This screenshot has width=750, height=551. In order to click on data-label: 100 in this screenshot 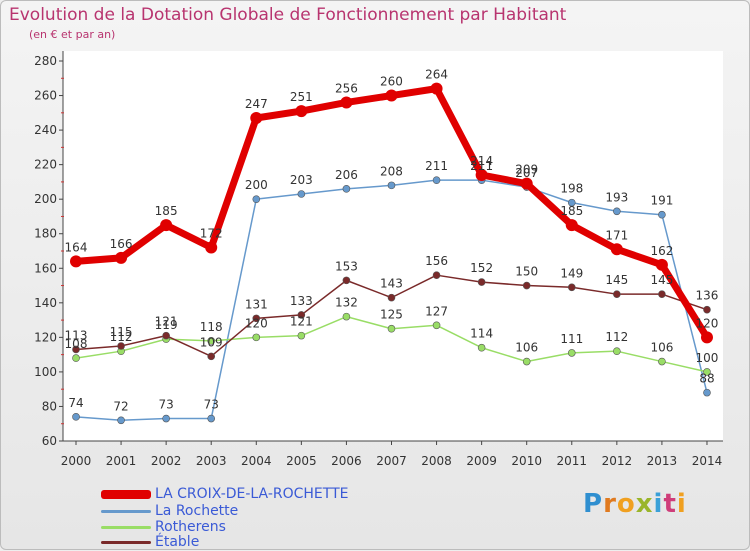, I will do `click(707, 358)`.